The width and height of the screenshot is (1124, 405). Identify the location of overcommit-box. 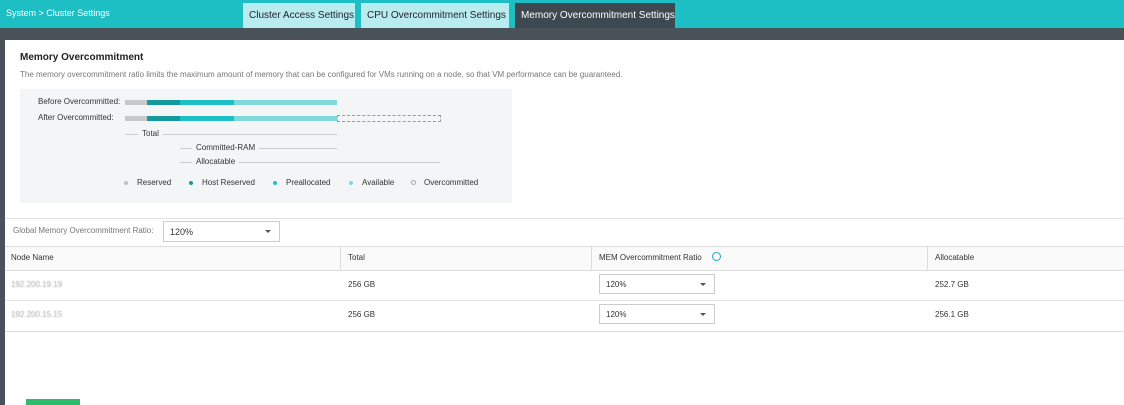
(389, 118).